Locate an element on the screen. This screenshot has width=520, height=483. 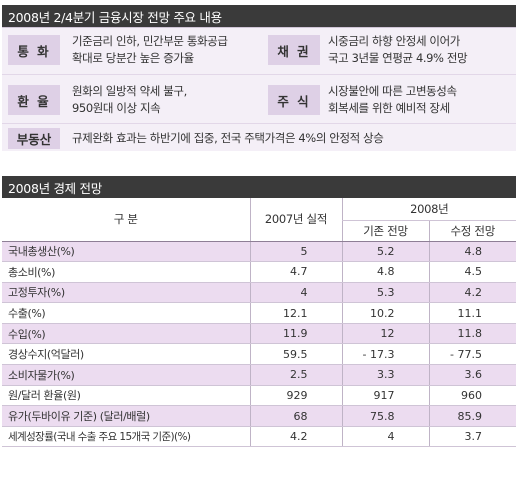
cell-prev: 5.2 is located at coordinates (385, 252).